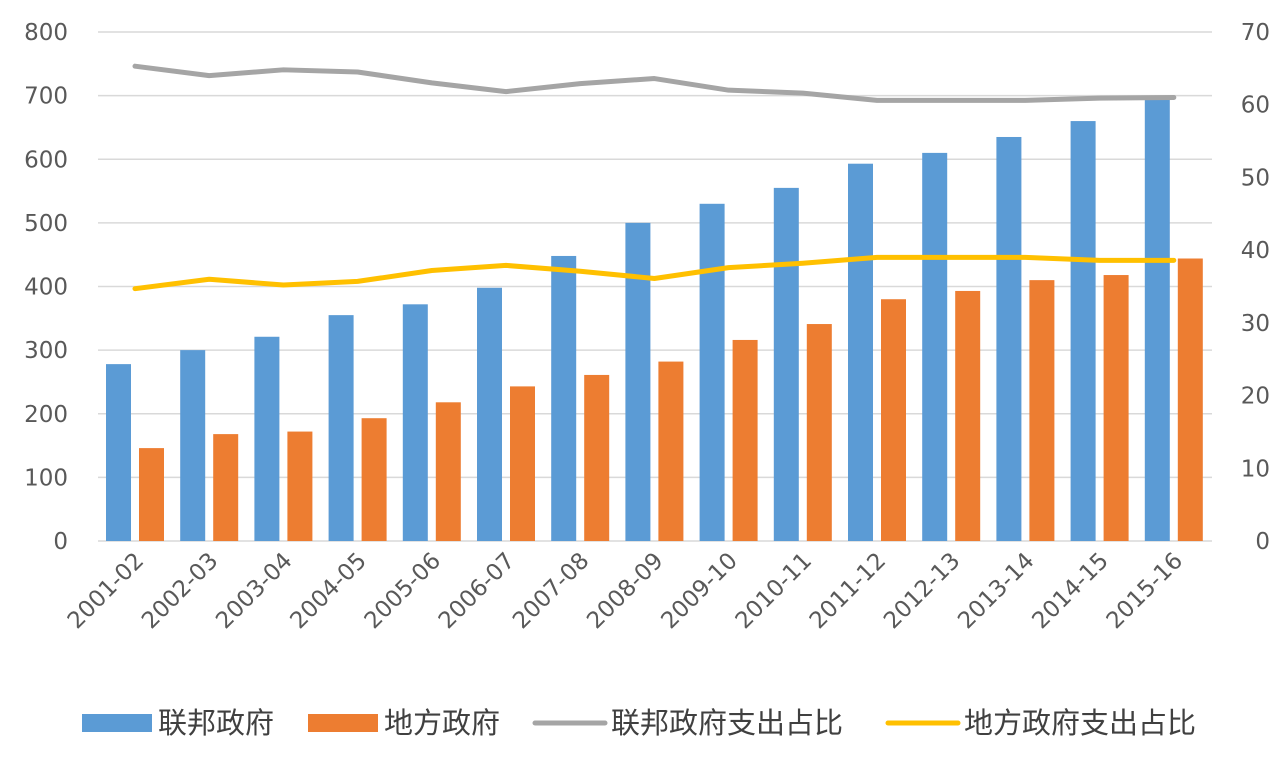 The width and height of the screenshot is (1285, 765). What do you see at coordinates (638, 381) in the screenshot?
I see `bar-联邦政府-2008-09` at bounding box center [638, 381].